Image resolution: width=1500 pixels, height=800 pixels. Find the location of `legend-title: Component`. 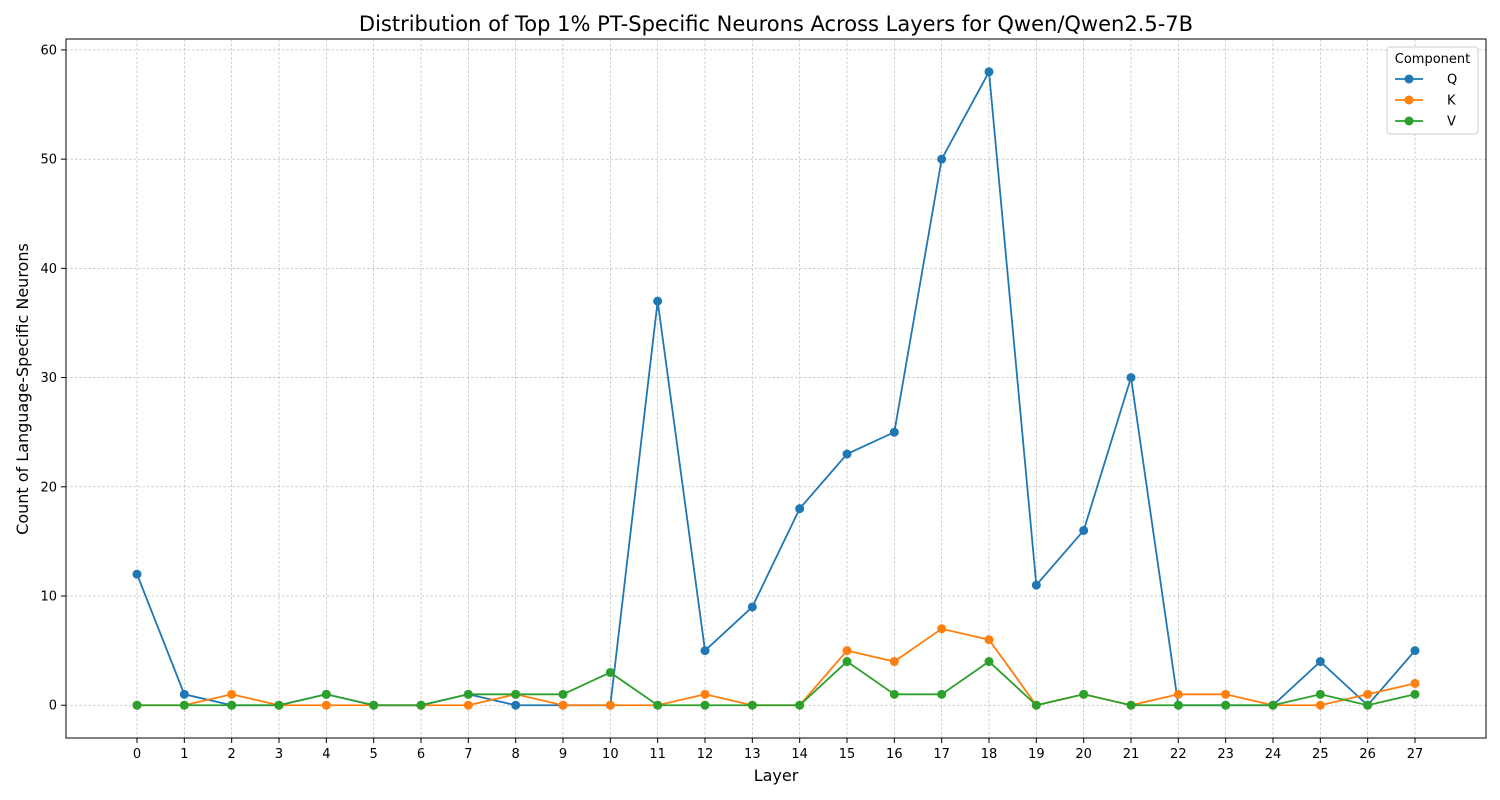

legend-title: Component is located at coordinates (1432, 59).